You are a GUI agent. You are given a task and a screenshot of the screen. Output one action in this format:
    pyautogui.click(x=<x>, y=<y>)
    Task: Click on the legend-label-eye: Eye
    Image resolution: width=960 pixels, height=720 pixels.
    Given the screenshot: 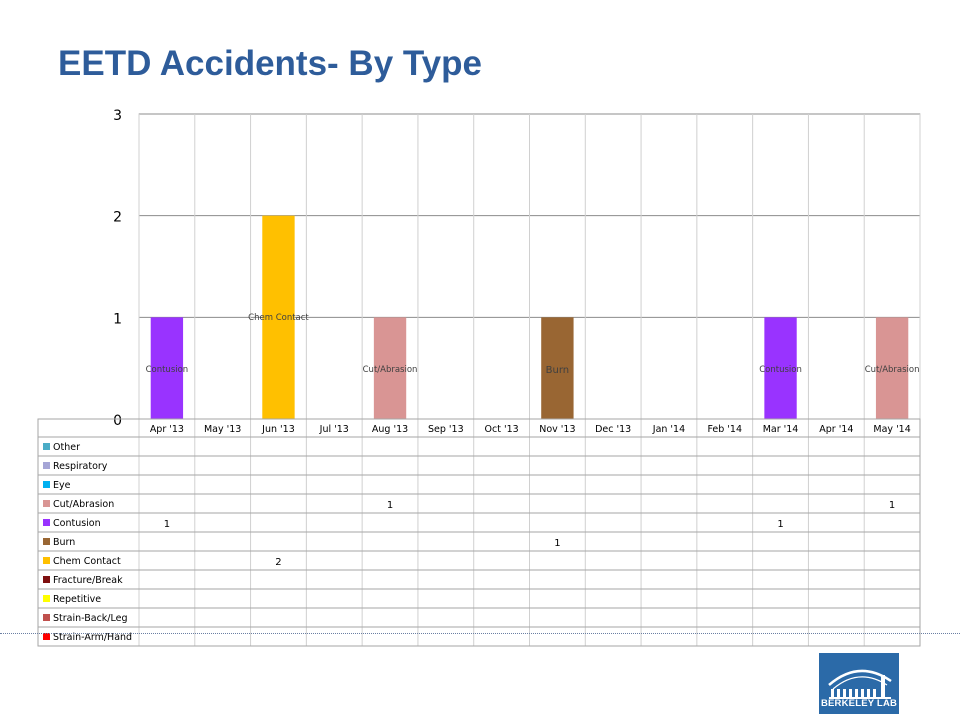 What is the action you would take?
    pyautogui.click(x=62, y=485)
    